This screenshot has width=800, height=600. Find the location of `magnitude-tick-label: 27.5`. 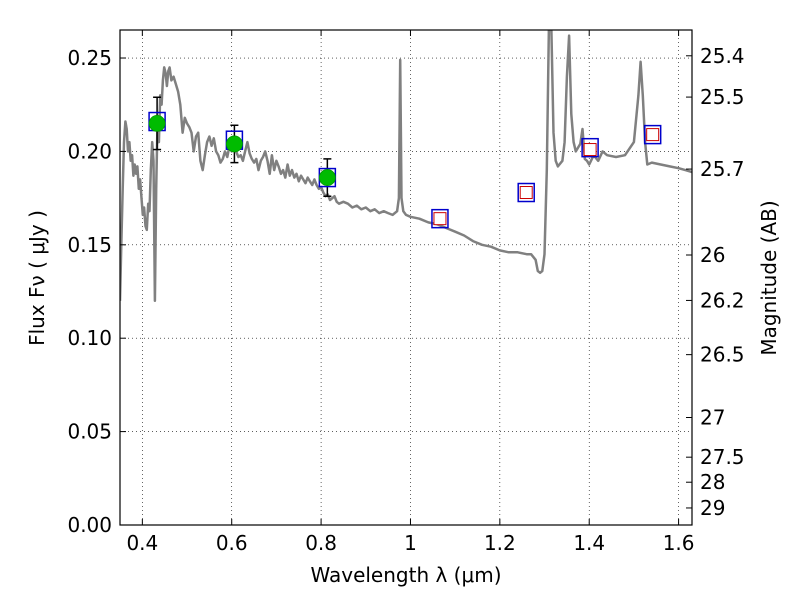

magnitude-tick-label: 27.5 is located at coordinates (722, 457).